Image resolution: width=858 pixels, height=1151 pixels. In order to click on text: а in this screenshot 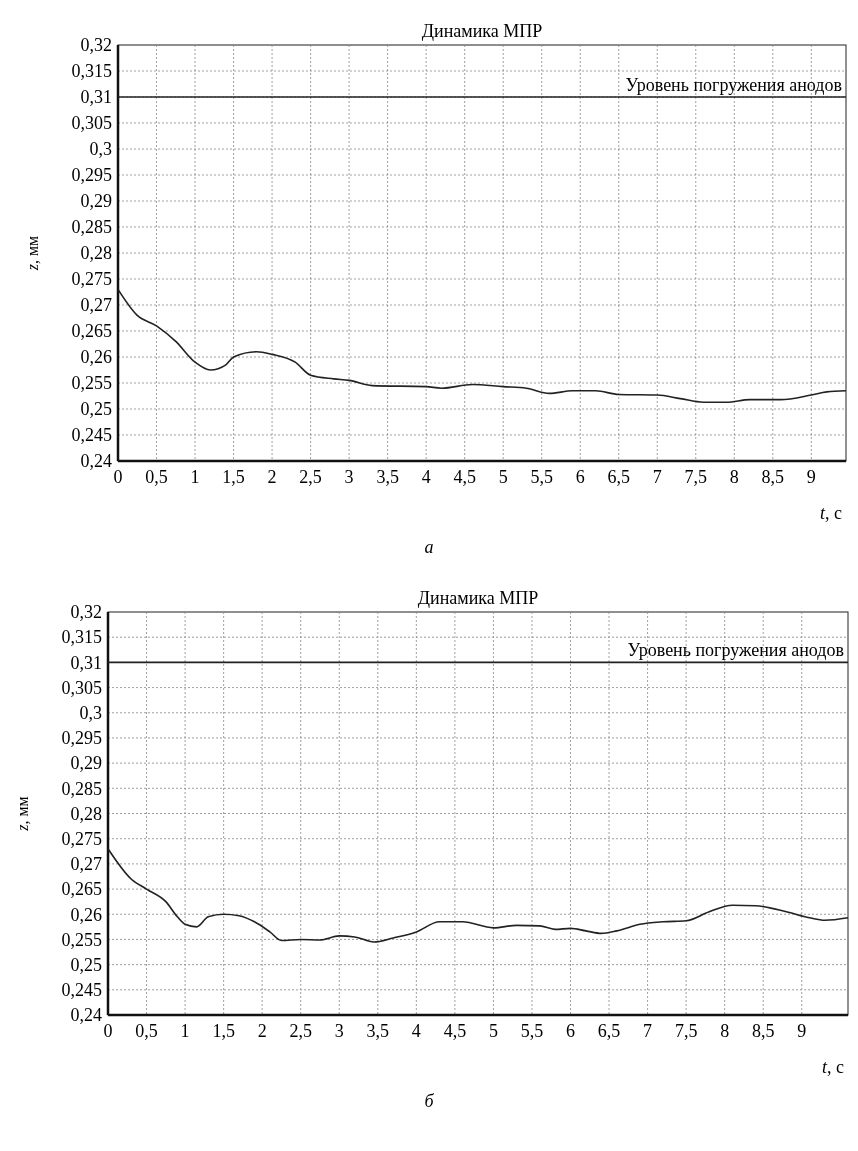, I will do `click(429, 547)`.